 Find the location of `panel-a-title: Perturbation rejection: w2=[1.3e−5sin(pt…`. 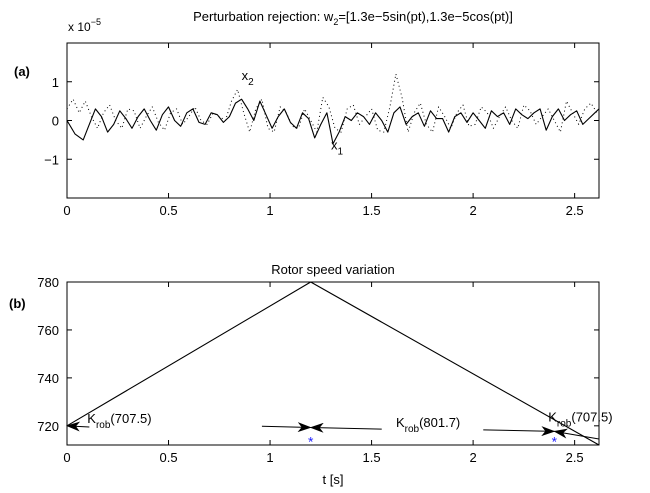

panel-a-title: Perturbation rejection: w2=[1.3e−5sin(pt… is located at coordinates (353, 18).